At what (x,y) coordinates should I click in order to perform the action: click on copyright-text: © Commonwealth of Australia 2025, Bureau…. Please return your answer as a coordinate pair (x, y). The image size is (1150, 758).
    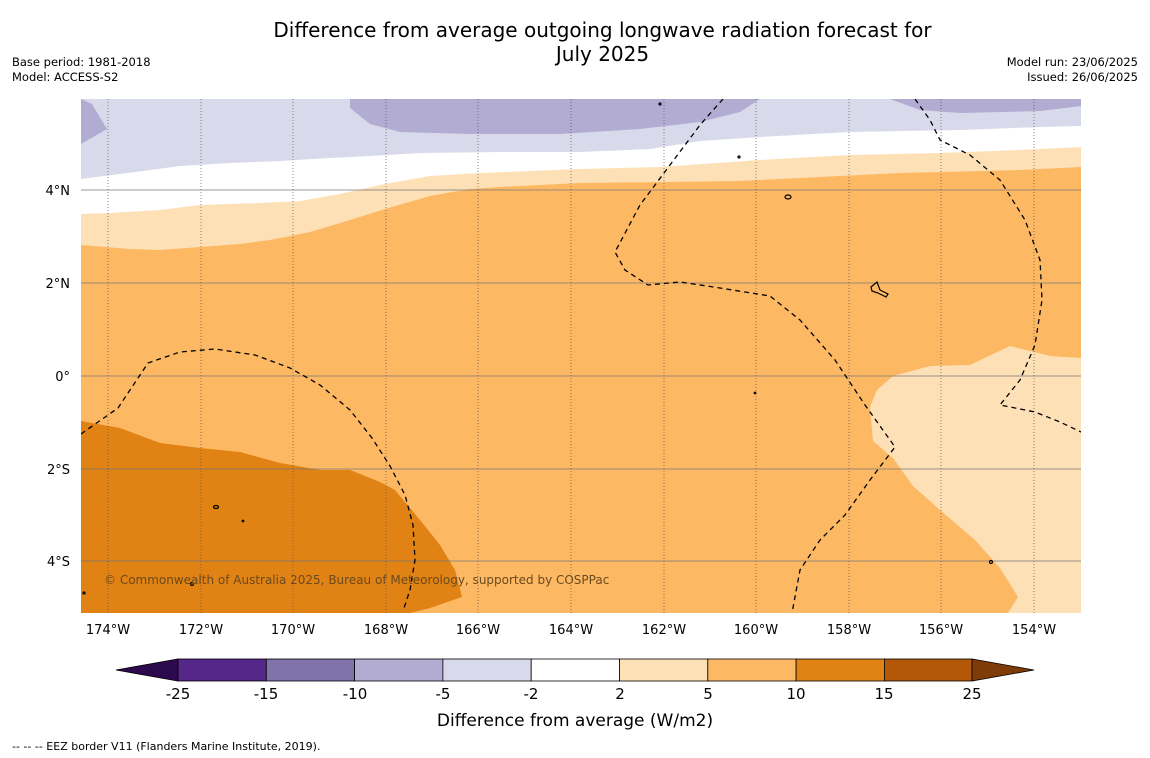
    Looking at the image, I should click on (356, 580).